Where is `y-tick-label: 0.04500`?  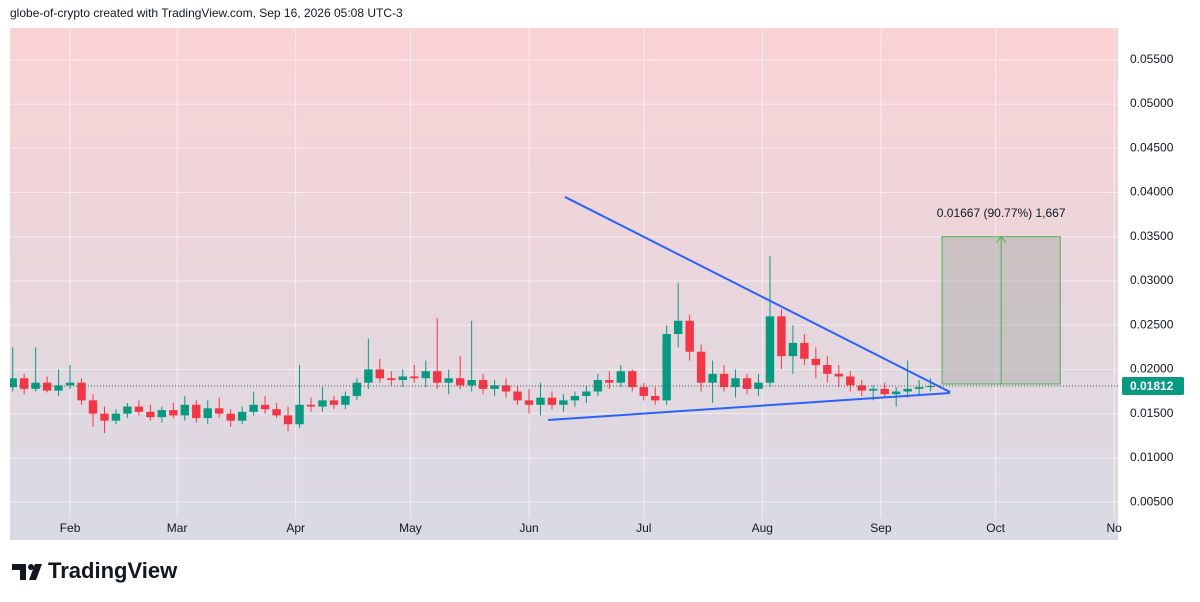 y-tick-label: 0.04500 is located at coordinates (1152, 147).